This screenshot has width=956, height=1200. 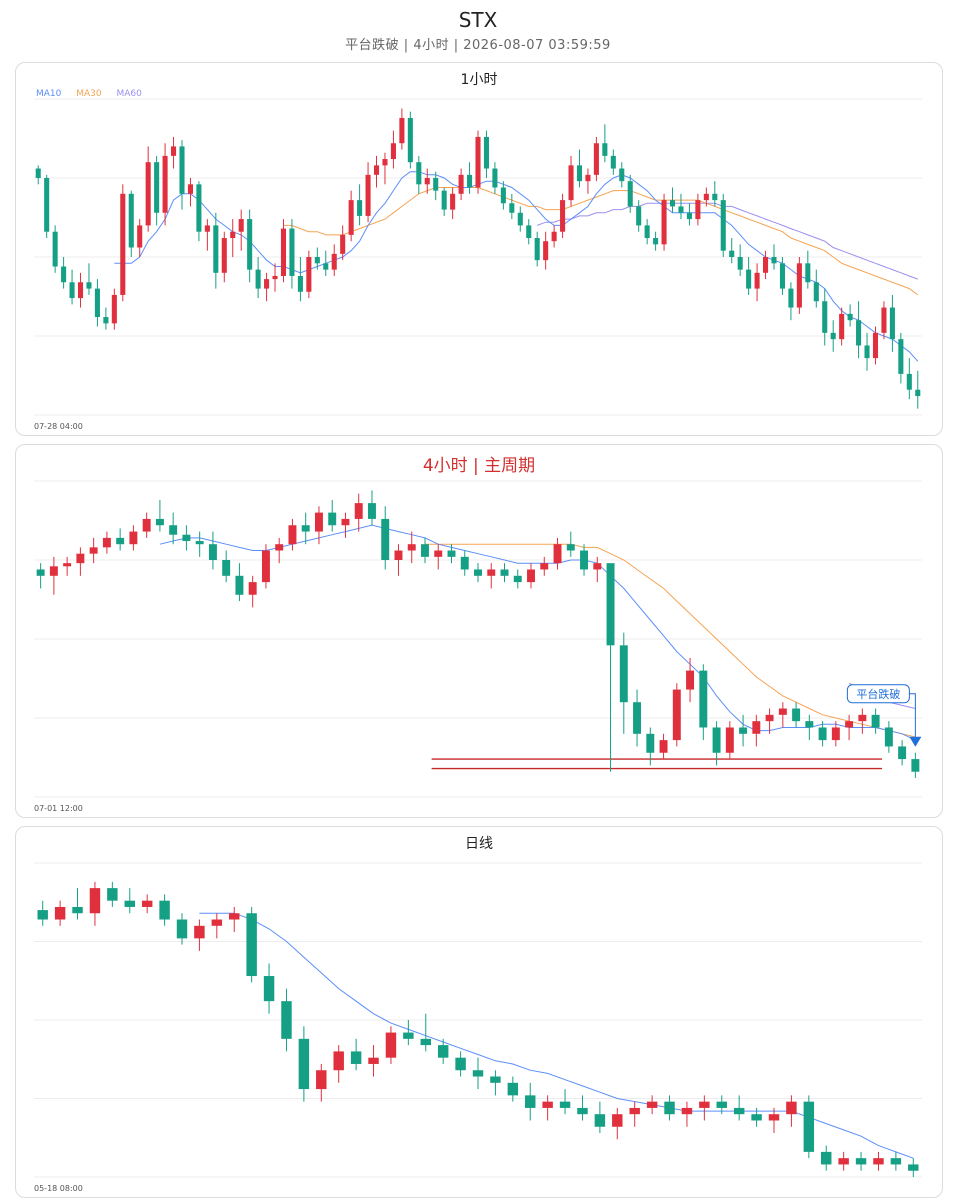 I want to click on ma30-line, so click(x=670, y=640).